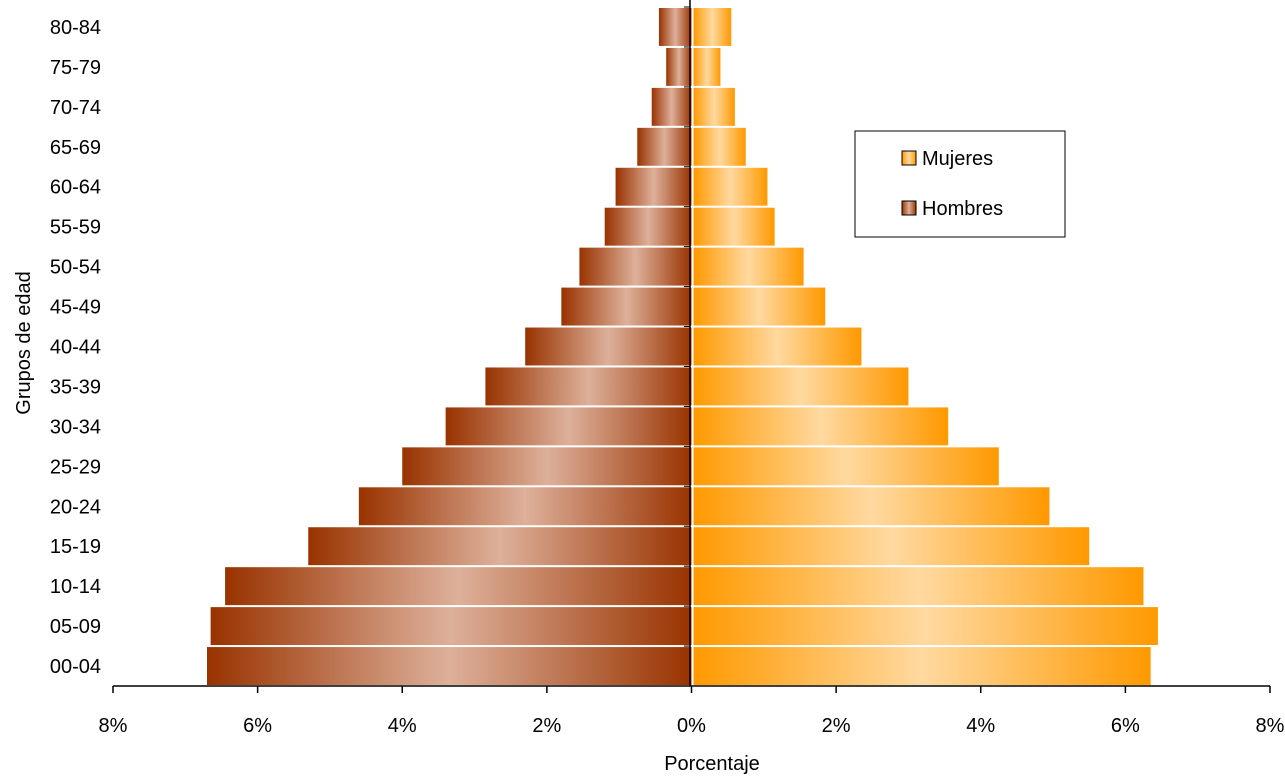 The height and width of the screenshot is (779, 1285). What do you see at coordinates (75, 268) in the screenshot?
I see `y-tick-label-50-54: 50-54` at bounding box center [75, 268].